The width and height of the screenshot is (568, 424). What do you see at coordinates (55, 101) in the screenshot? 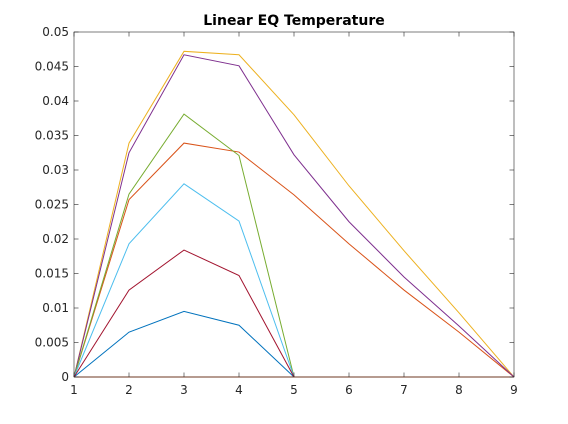
I see `y-tick-label: 0.04` at bounding box center [55, 101].